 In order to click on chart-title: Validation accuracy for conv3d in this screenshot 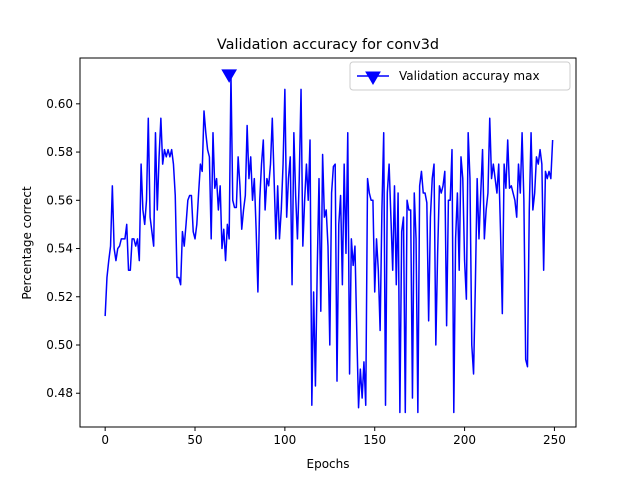, I will do `click(328, 45)`.